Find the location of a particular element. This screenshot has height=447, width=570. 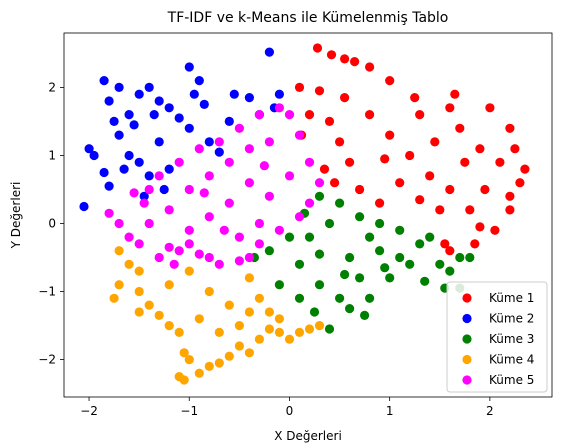

legend-entry: Küme 5 is located at coordinates (511, 380).